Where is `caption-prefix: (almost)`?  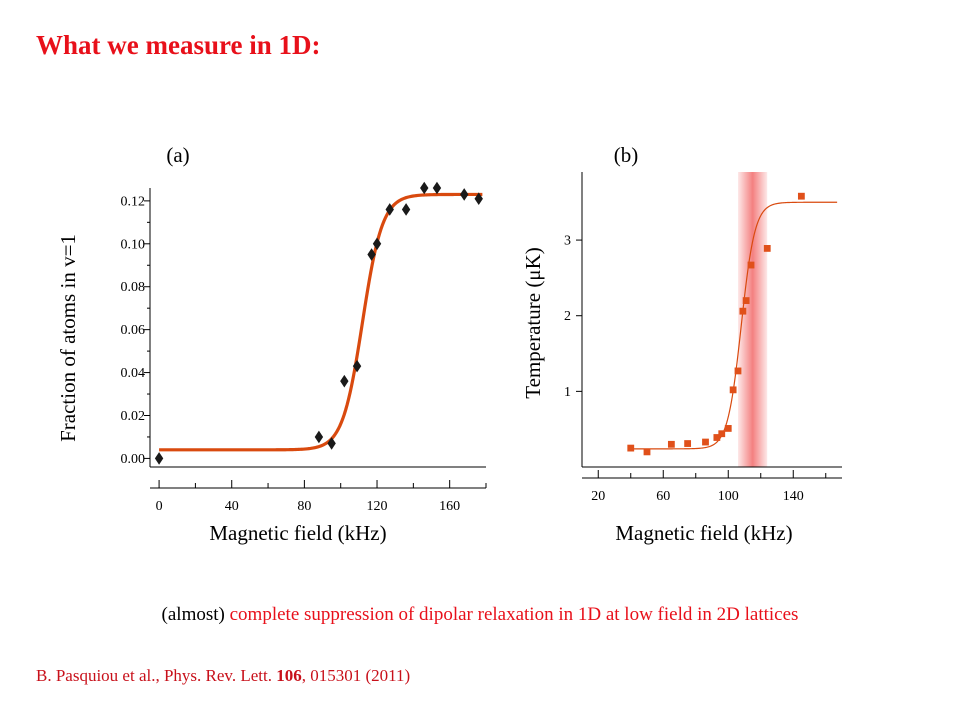 caption-prefix: (almost) is located at coordinates (195, 614).